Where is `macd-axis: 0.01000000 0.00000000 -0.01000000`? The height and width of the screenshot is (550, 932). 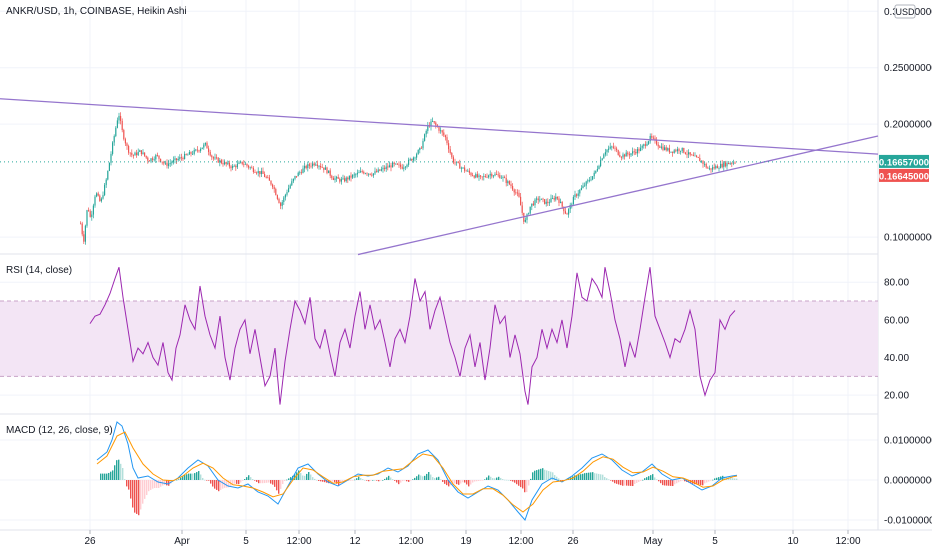
macd-axis: 0.01000000 0.00000000 -0.01000000 is located at coordinates (908, 481).